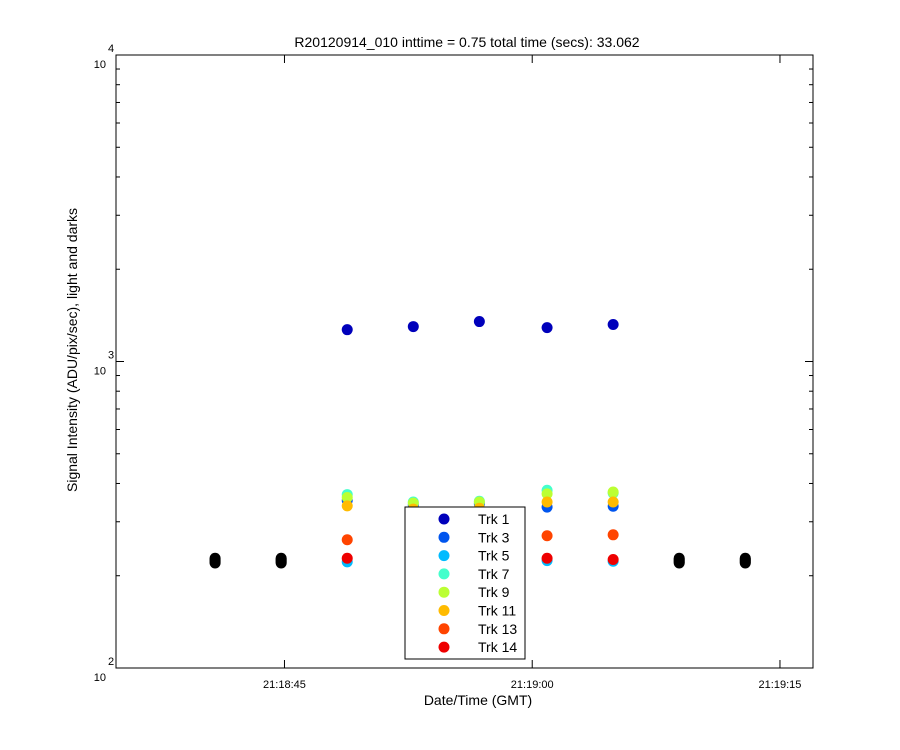 This screenshot has width=900, height=750. What do you see at coordinates (497, 647) in the screenshot?
I see `legend-label: Trk 14` at bounding box center [497, 647].